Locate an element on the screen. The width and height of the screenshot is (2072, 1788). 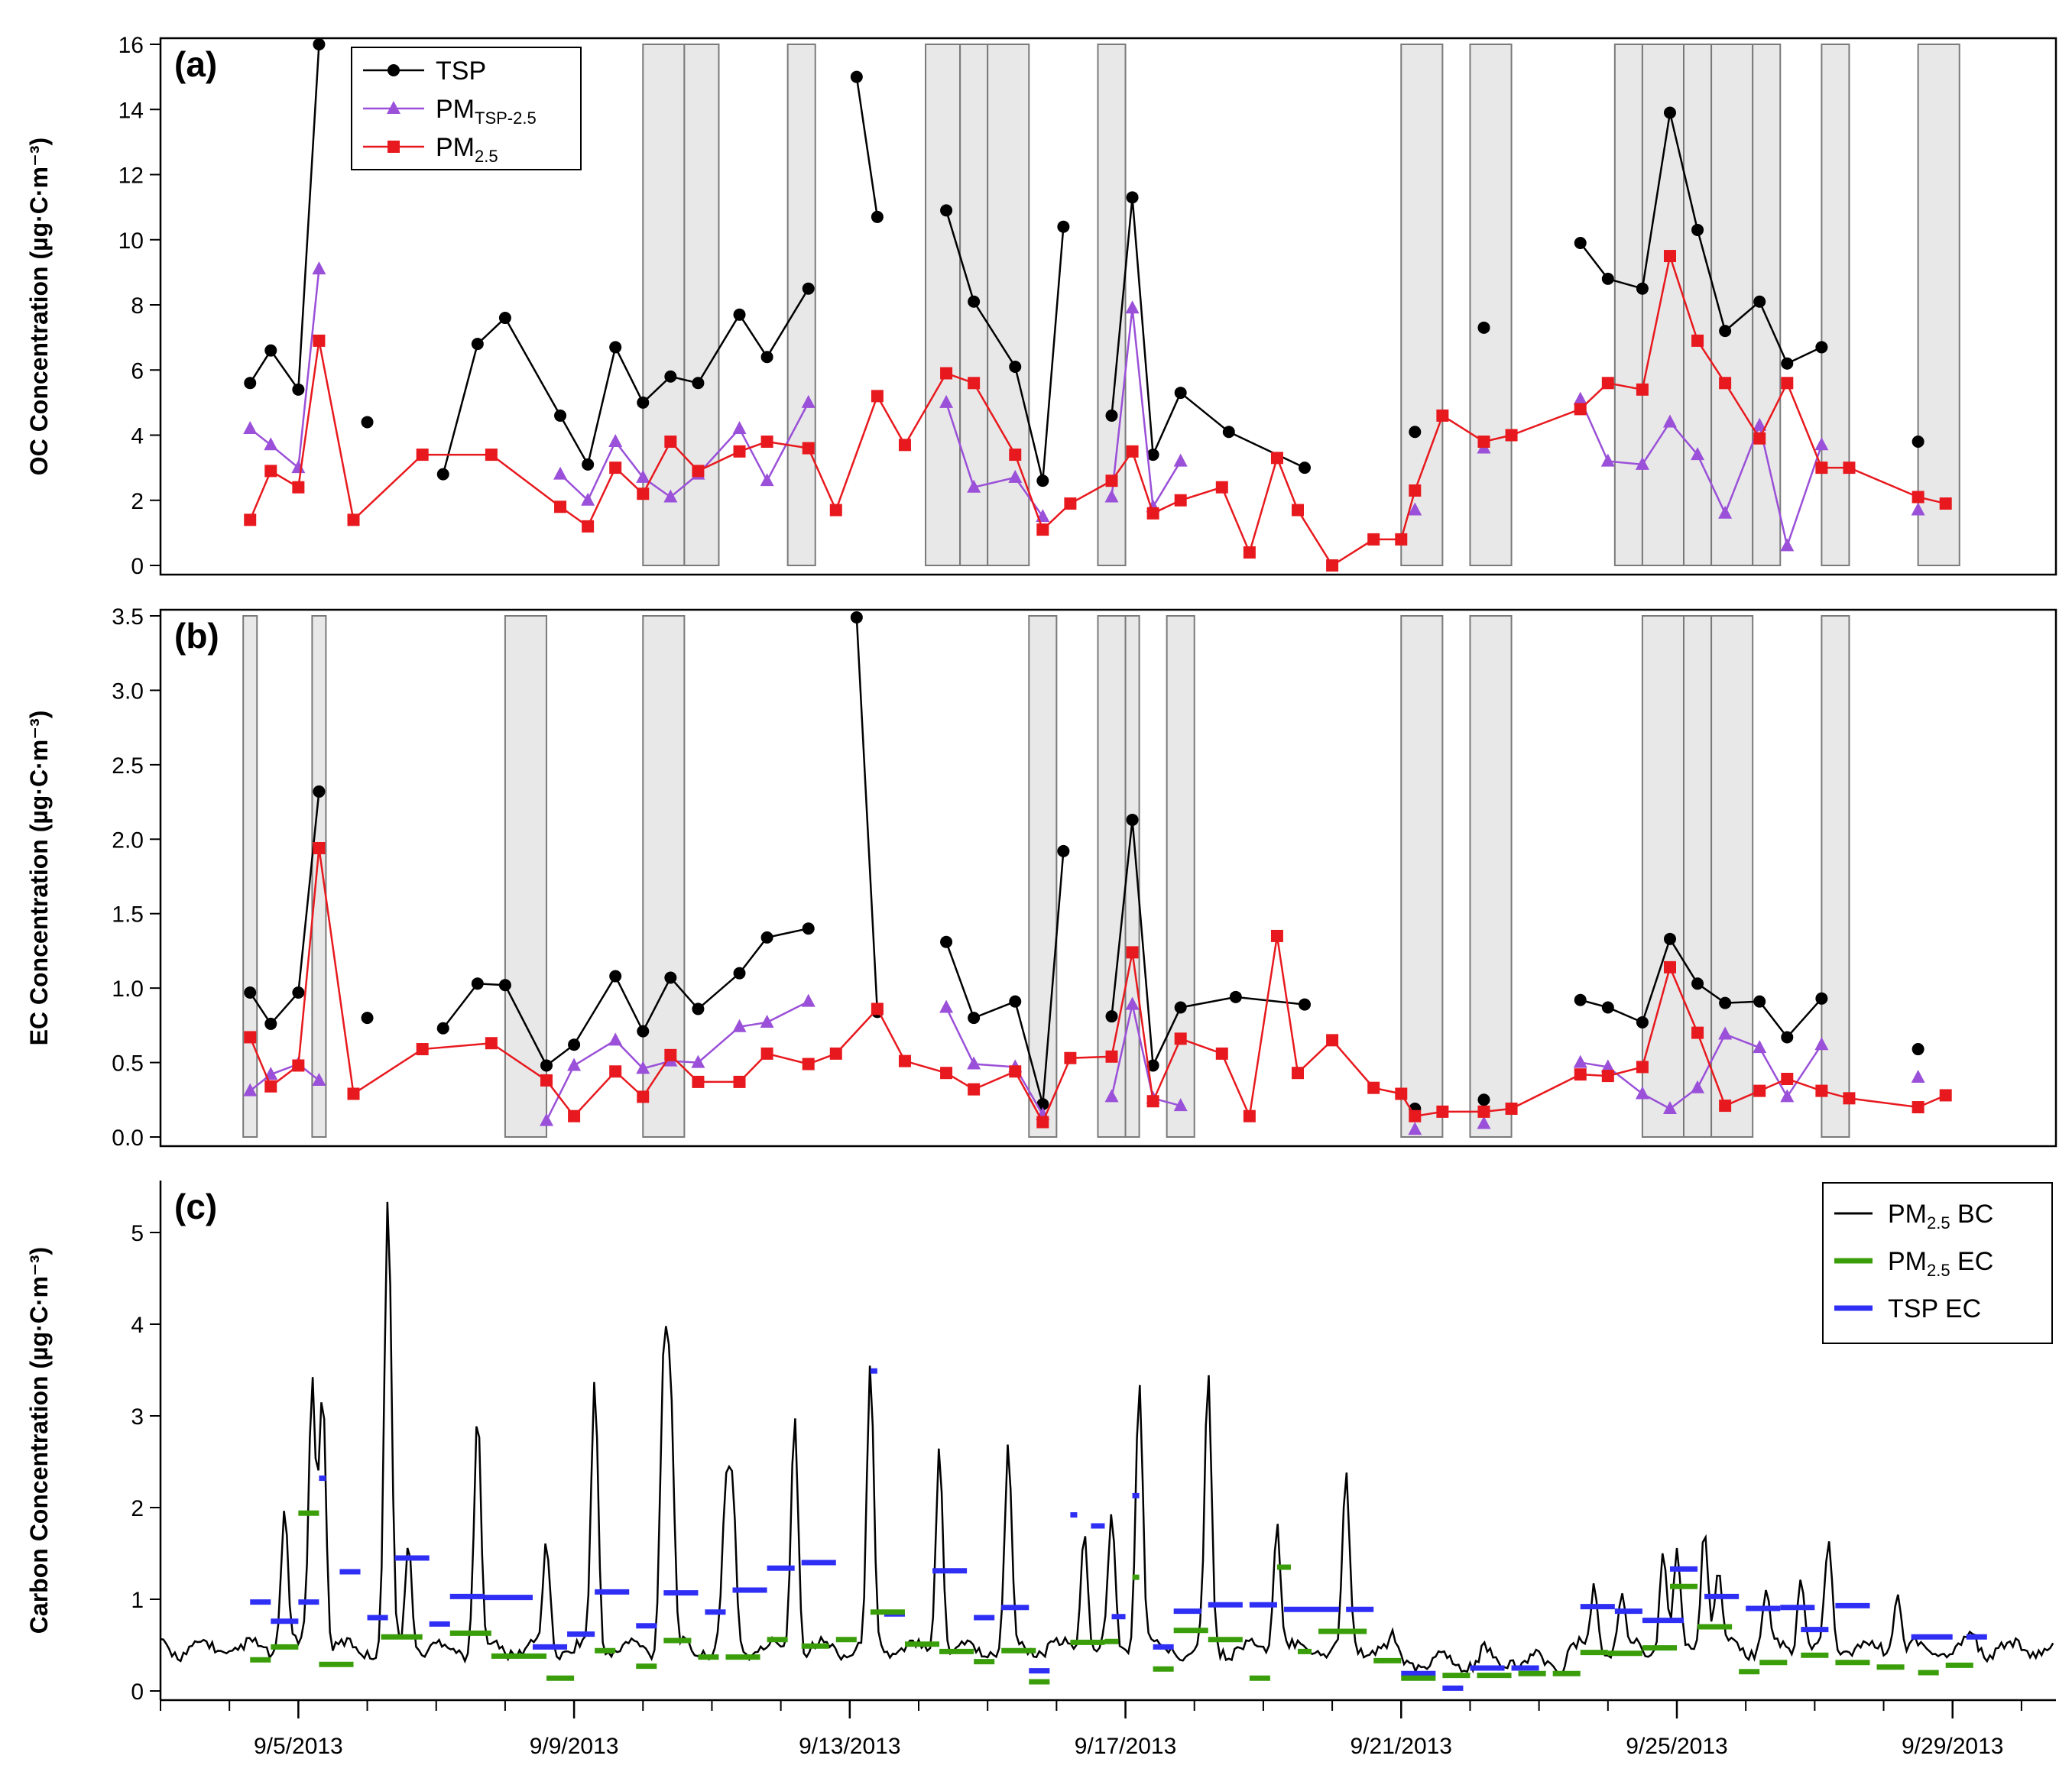
c-xtick-label: 9/21/2013 is located at coordinates (1401, 1746).